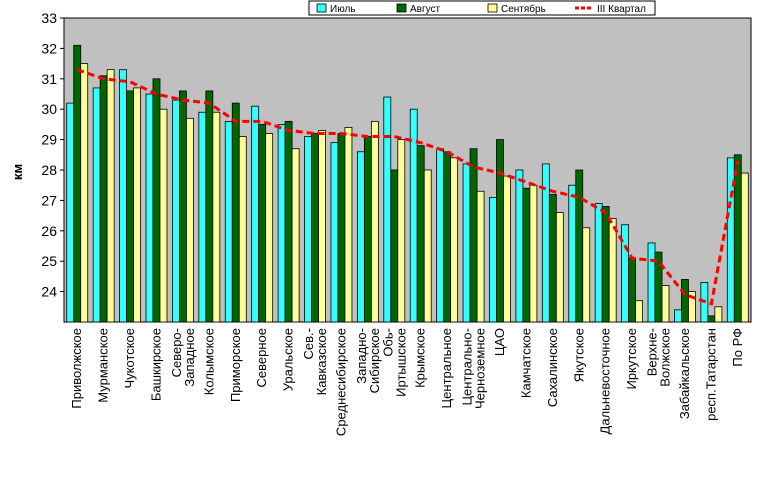 The width and height of the screenshot is (777, 479). Describe the element at coordinates (507, 249) in the screenshot. I see `bar-Сентябрь-ЦАО` at that location.